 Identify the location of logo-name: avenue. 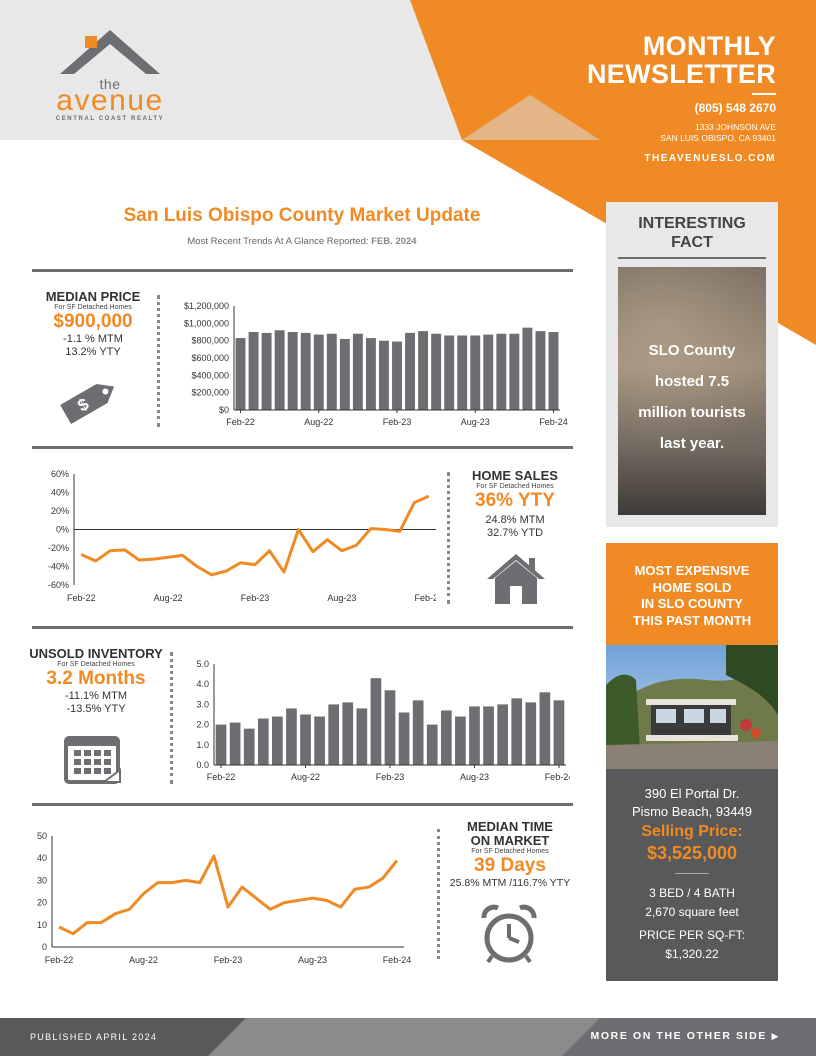
(110, 100).